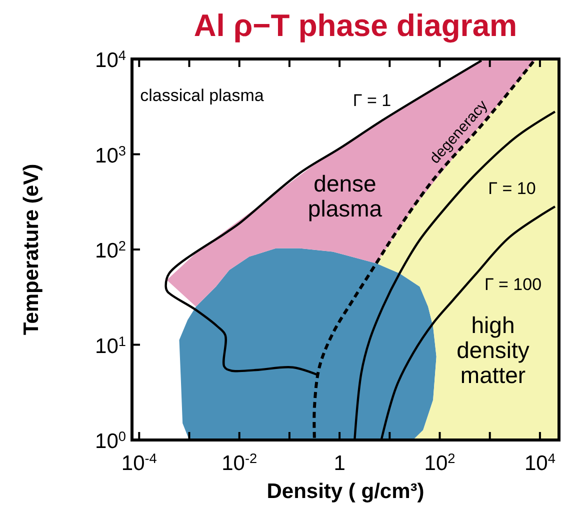 The width and height of the screenshot is (588, 505). I want to click on annotation: Γ = 1, so click(372, 100).